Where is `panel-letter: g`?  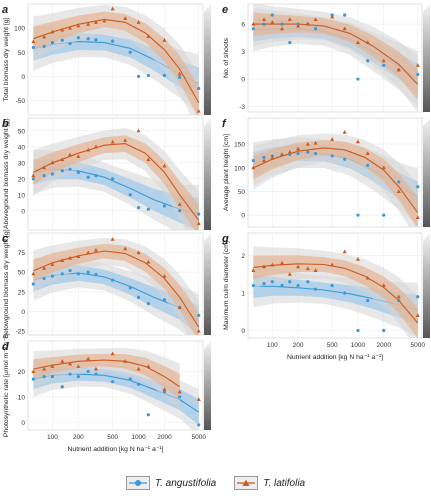
panel-letter: g is located at coordinates (225, 239).